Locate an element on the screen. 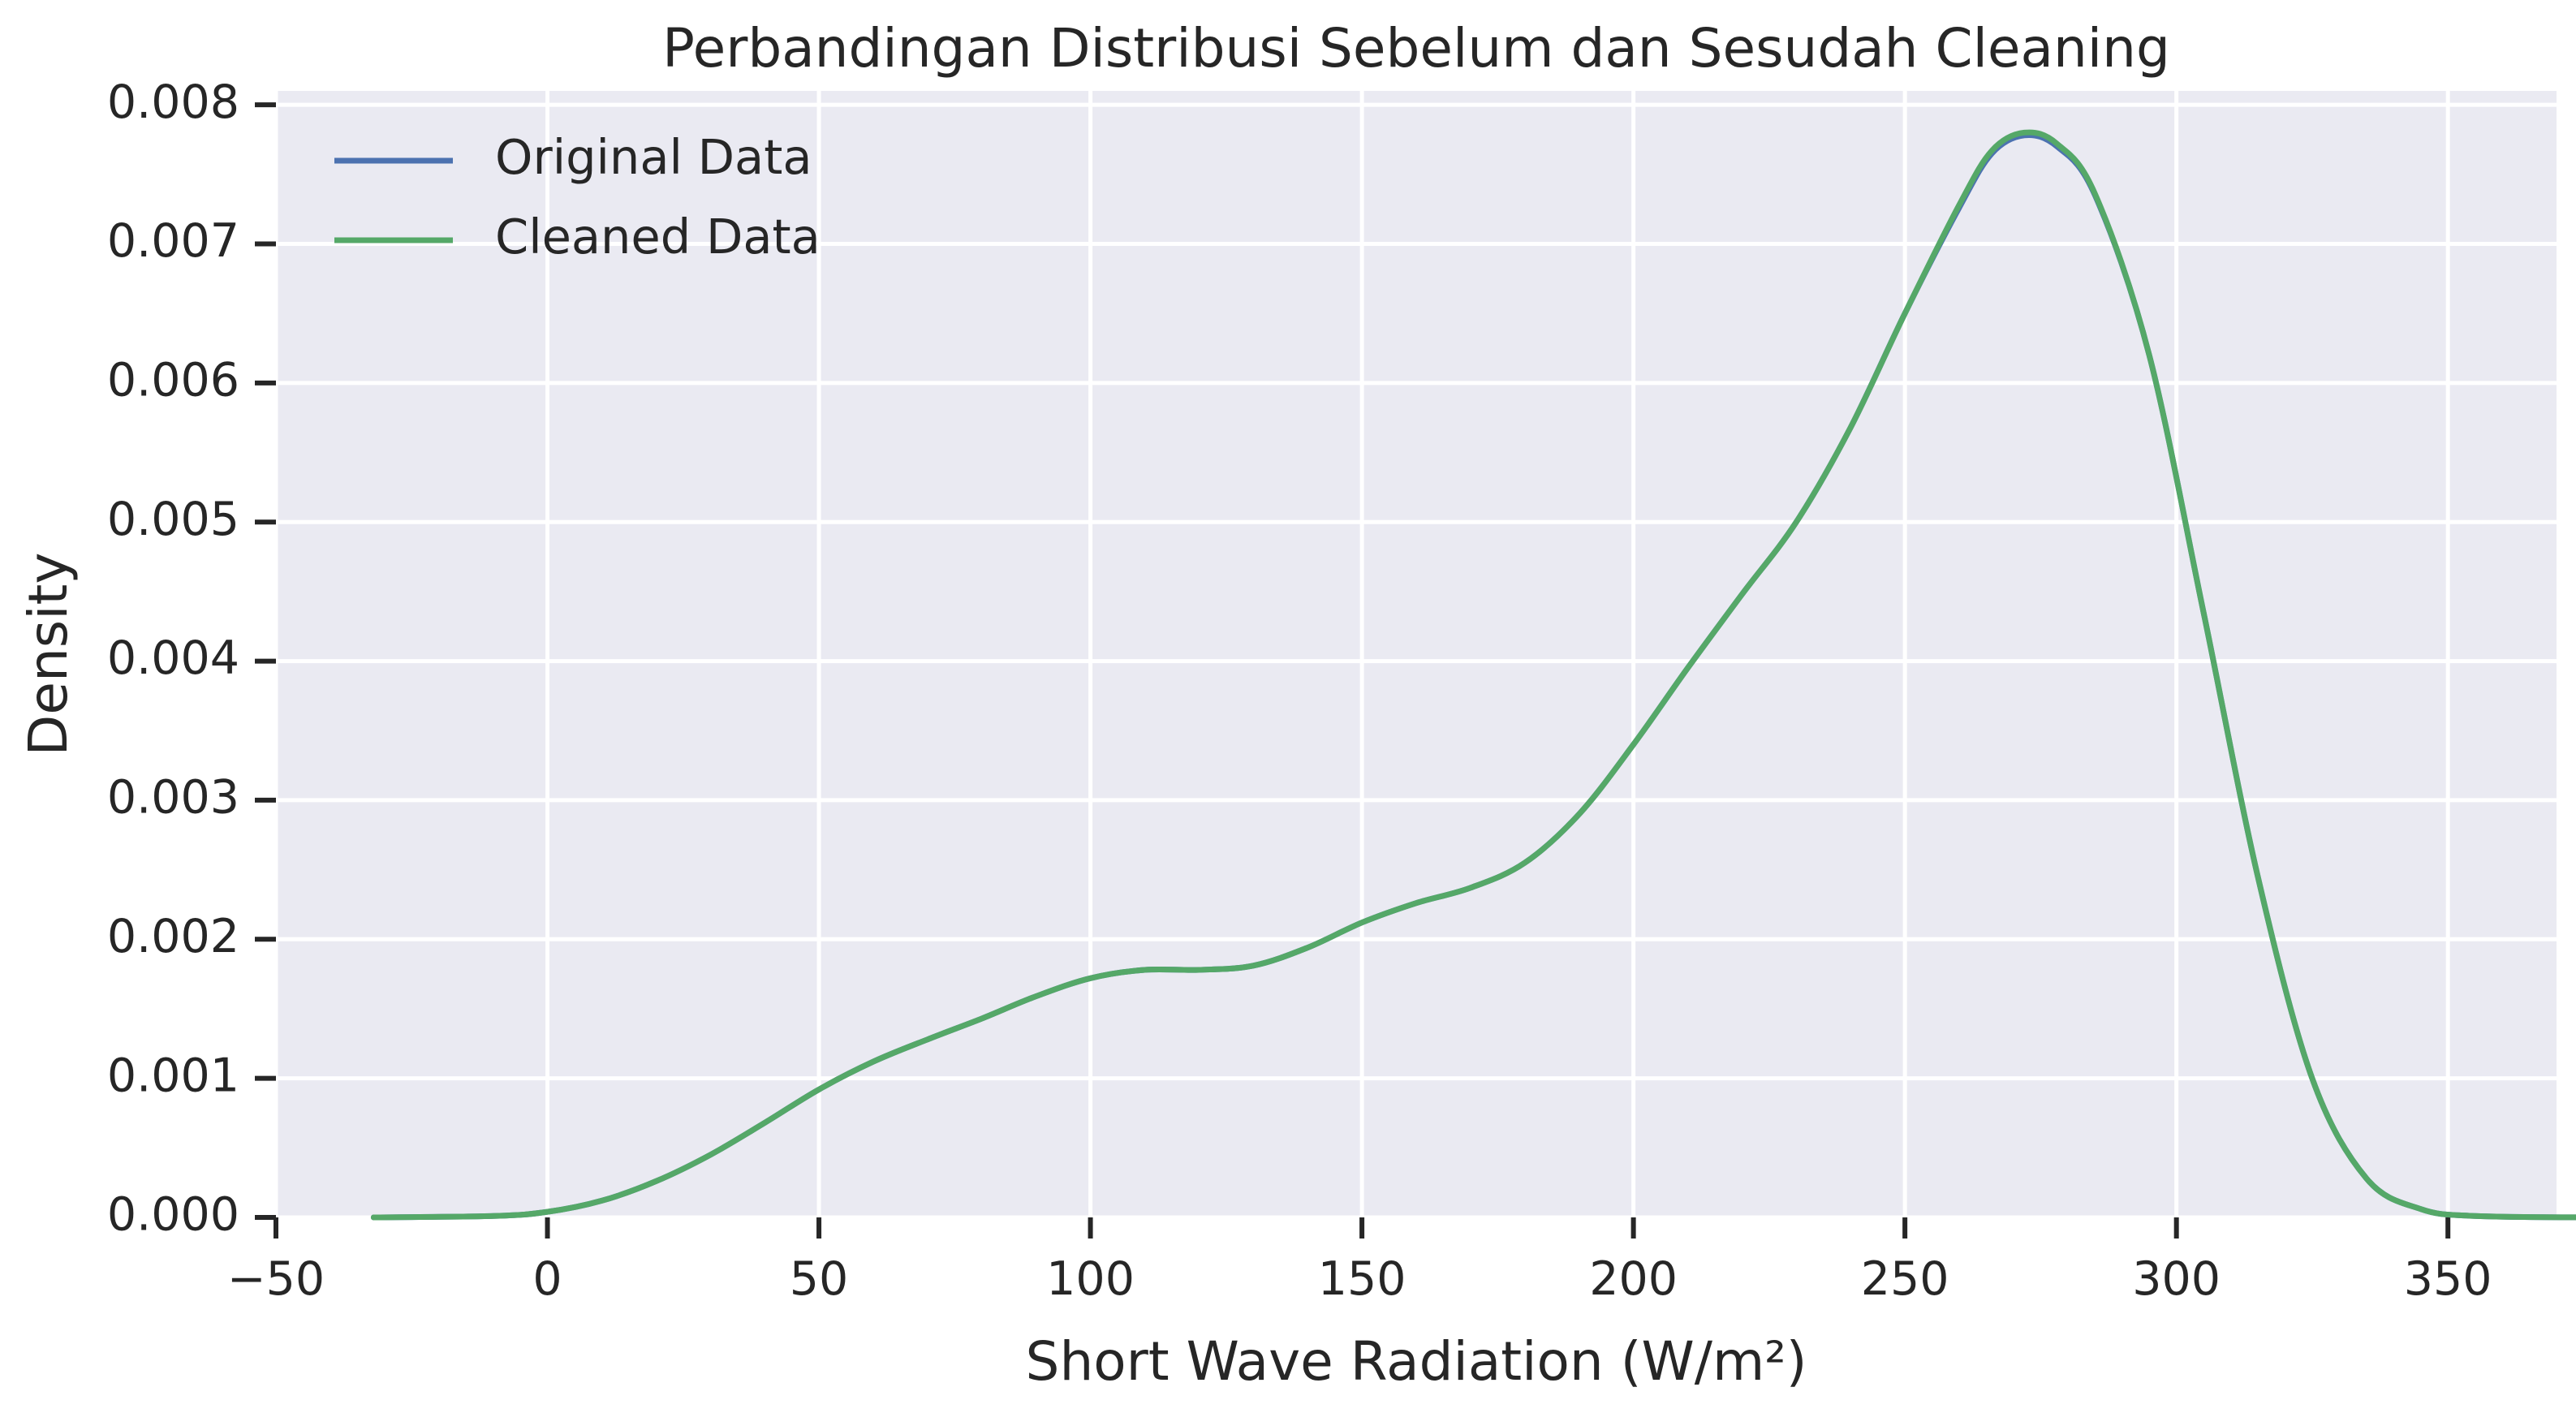 This screenshot has width=2576, height=1413. x-tick-label: 300 is located at coordinates (2177, 1279).